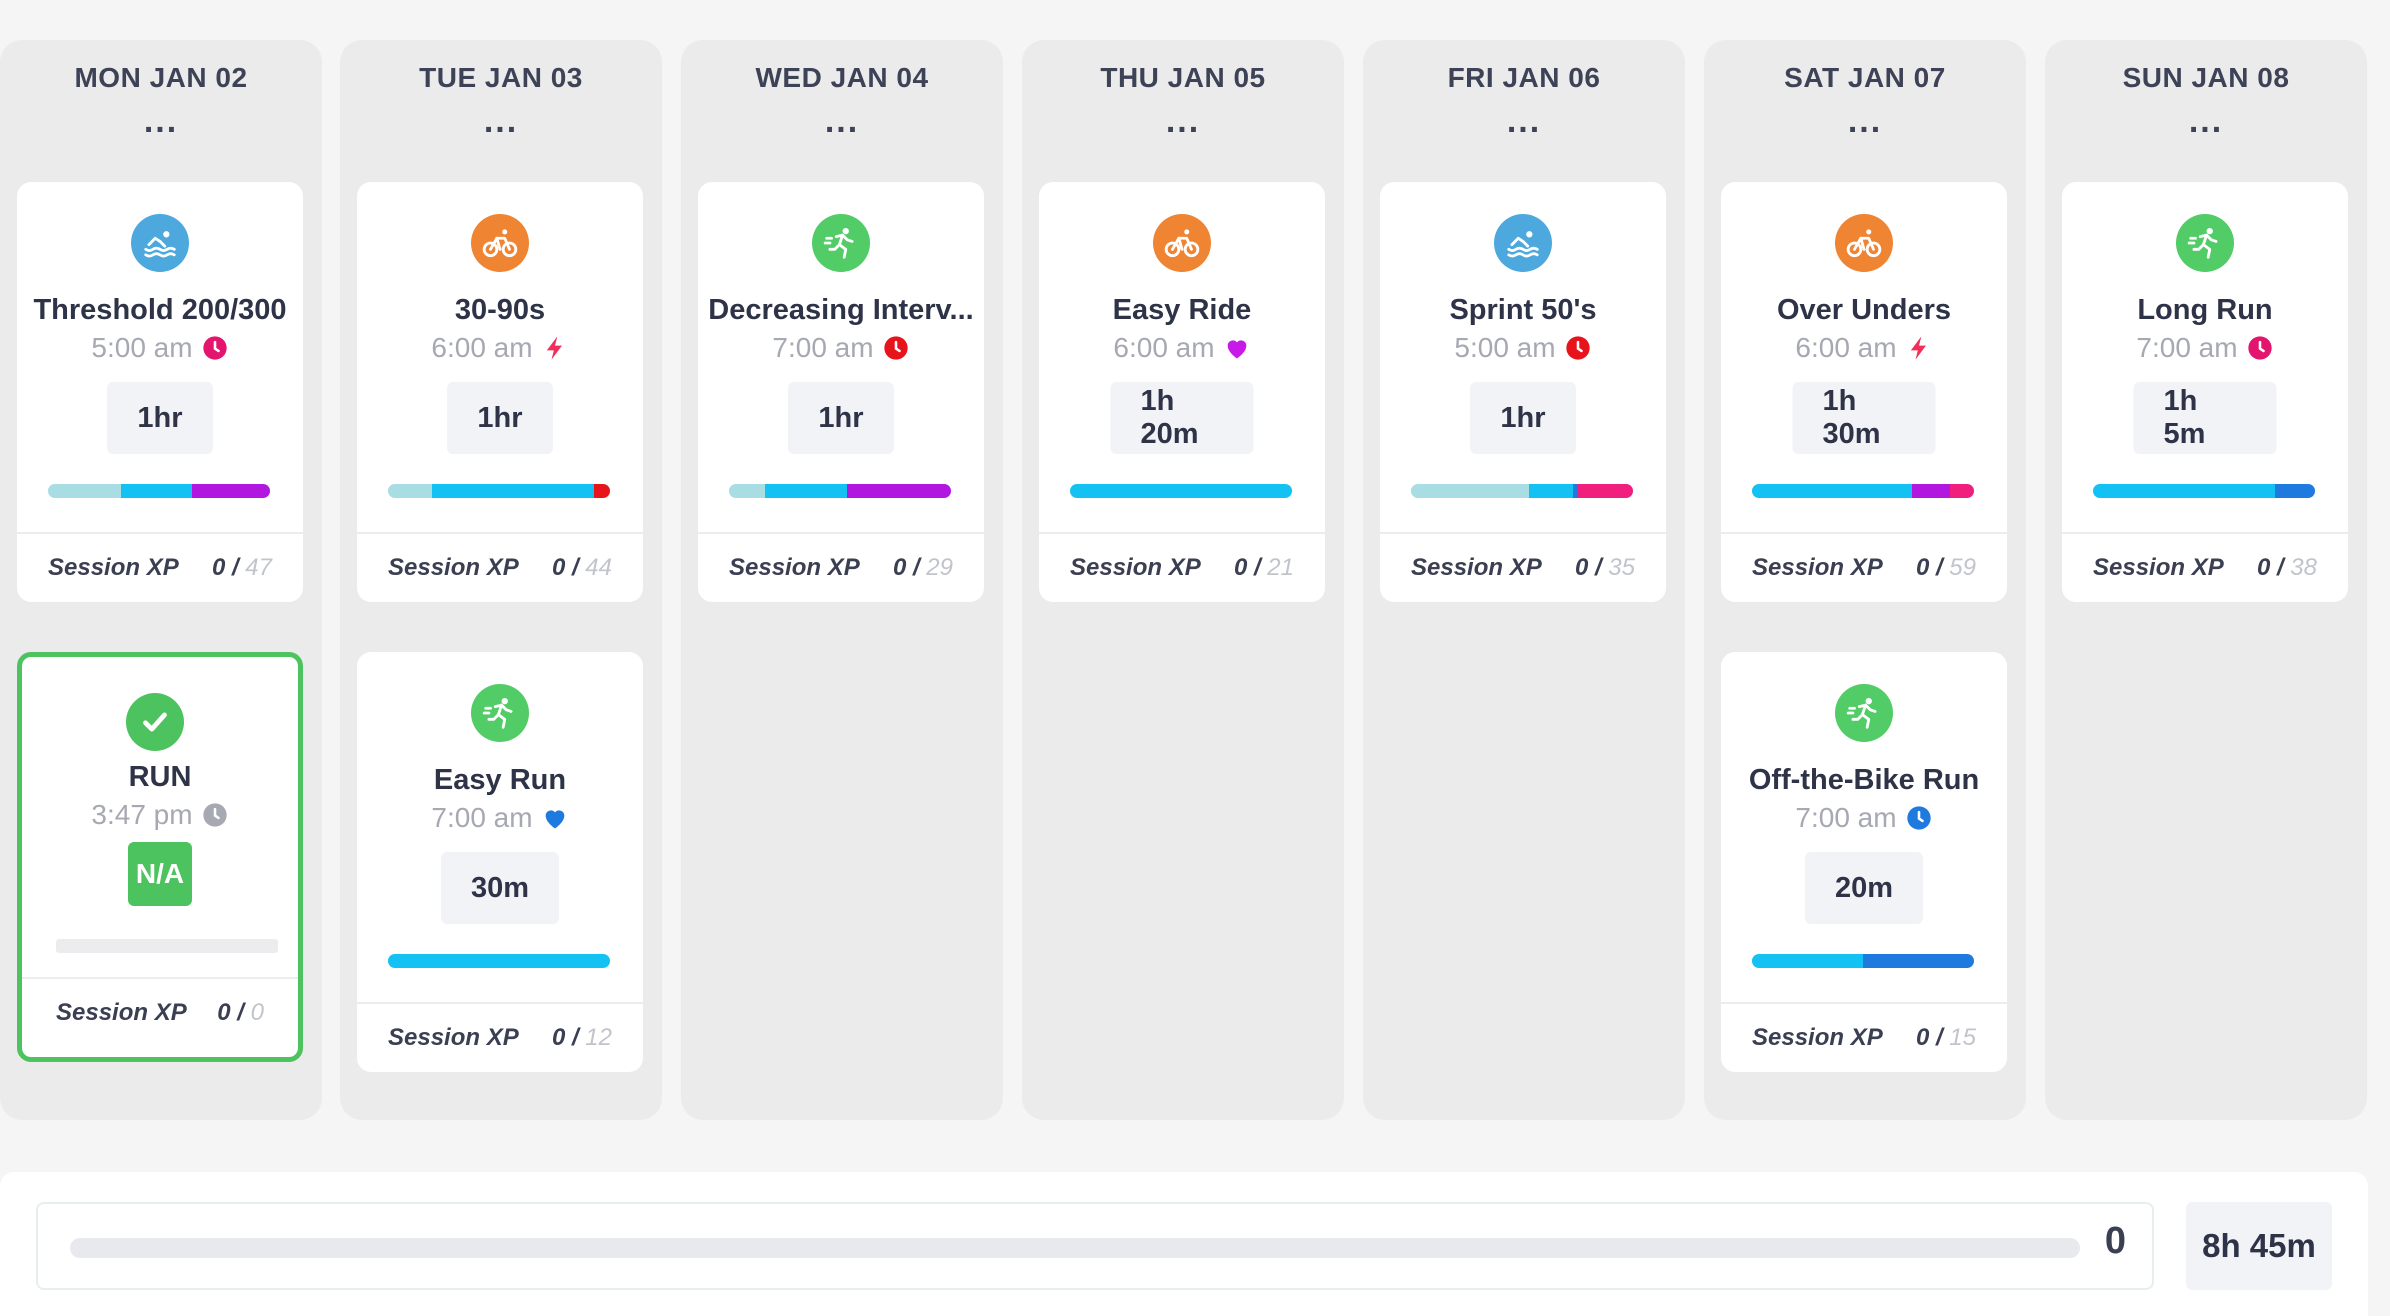  What do you see at coordinates (1846, 347) in the screenshot?
I see `workout-time-label: 6:00 am` at bounding box center [1846, 347].